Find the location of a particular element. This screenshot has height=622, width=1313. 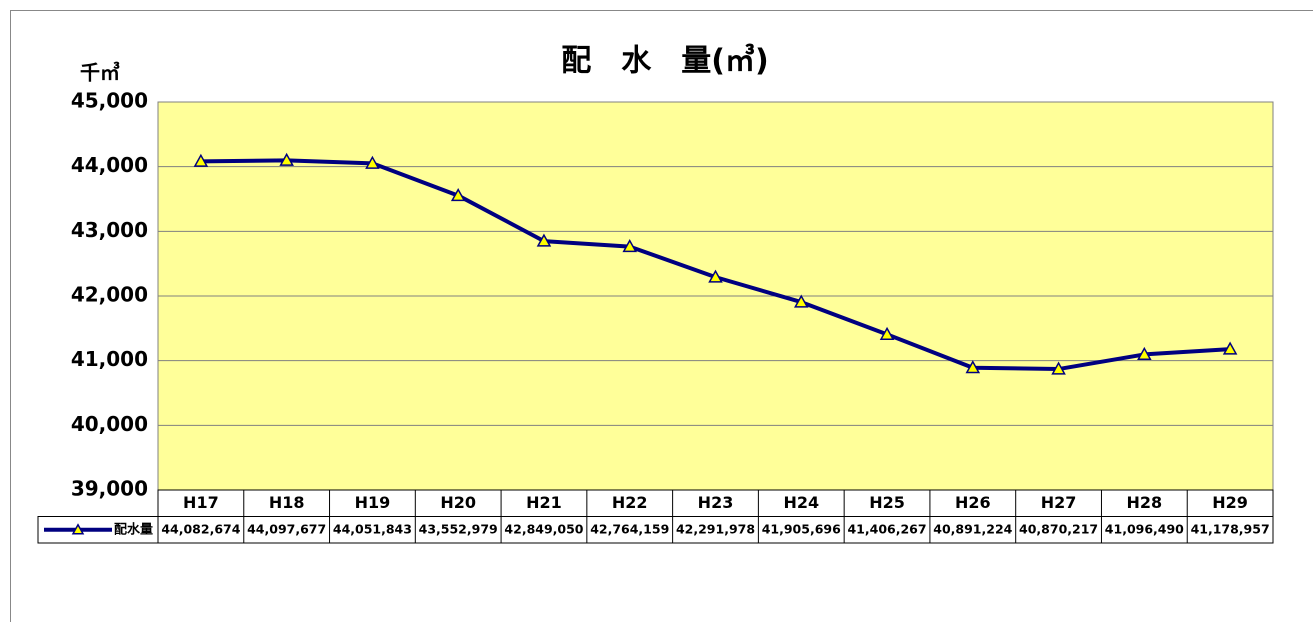

x-tick-label: H20 is located at coordinates (458, 502).